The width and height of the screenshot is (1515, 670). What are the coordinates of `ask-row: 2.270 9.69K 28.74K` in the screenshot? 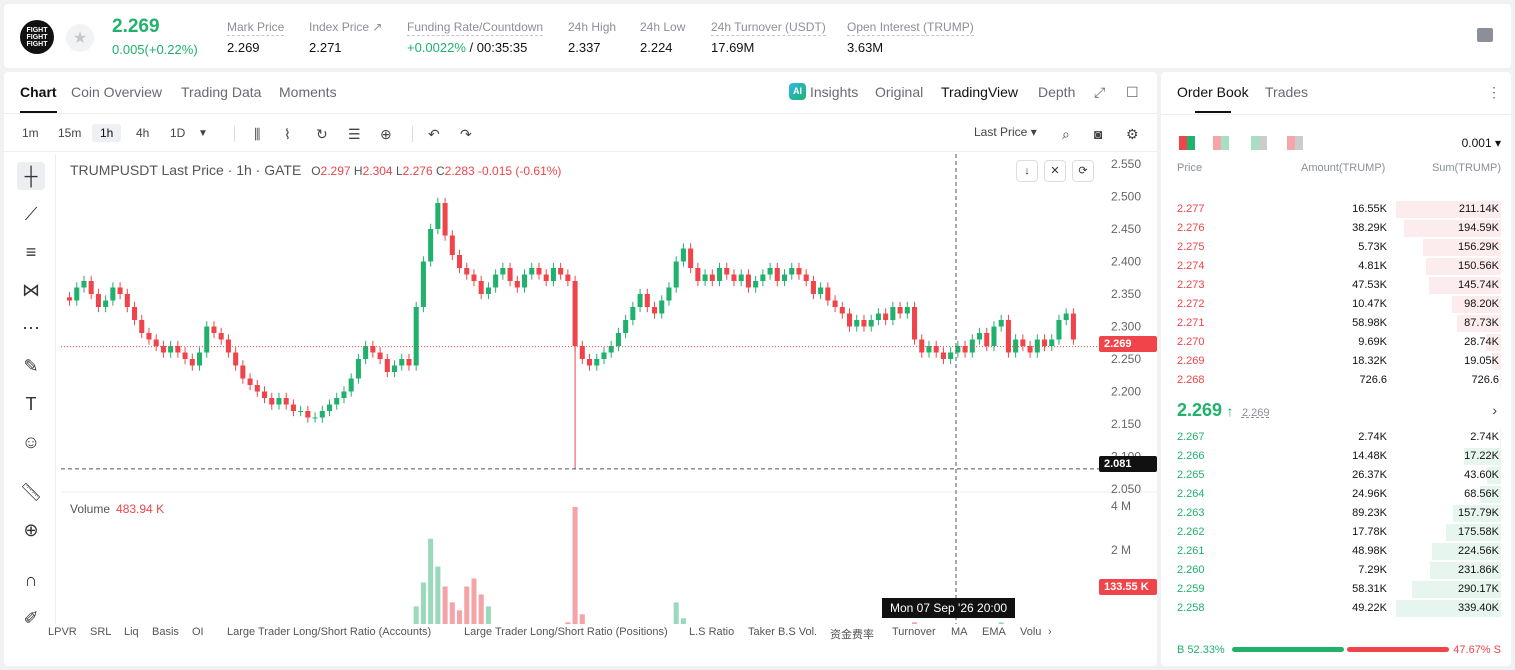 It's located at (1336, 342).